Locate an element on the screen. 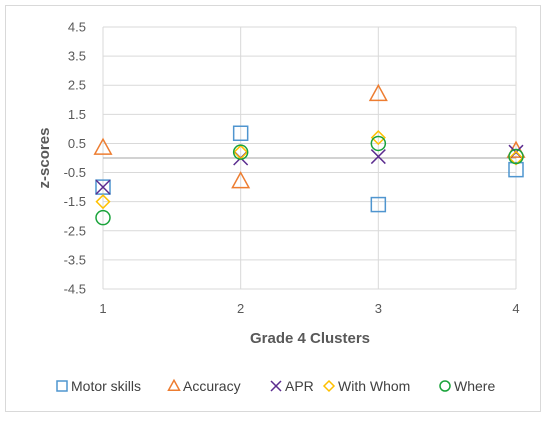 This screenshot has width=550, height=423. y-tick-label: -2.5 is located at coordinates (75, 230).